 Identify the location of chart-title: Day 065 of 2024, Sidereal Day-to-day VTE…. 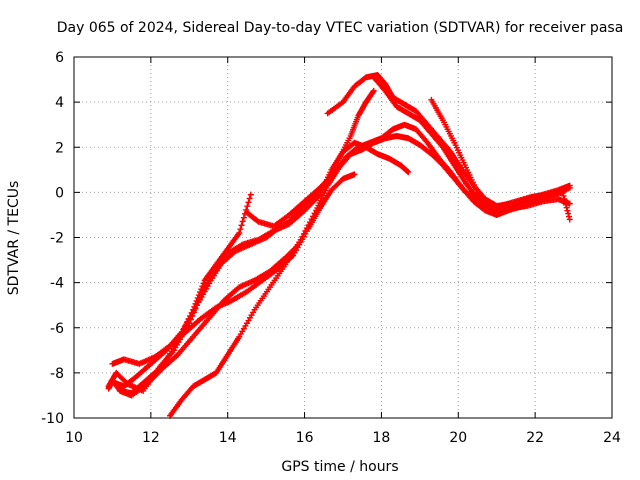
(340, 28).